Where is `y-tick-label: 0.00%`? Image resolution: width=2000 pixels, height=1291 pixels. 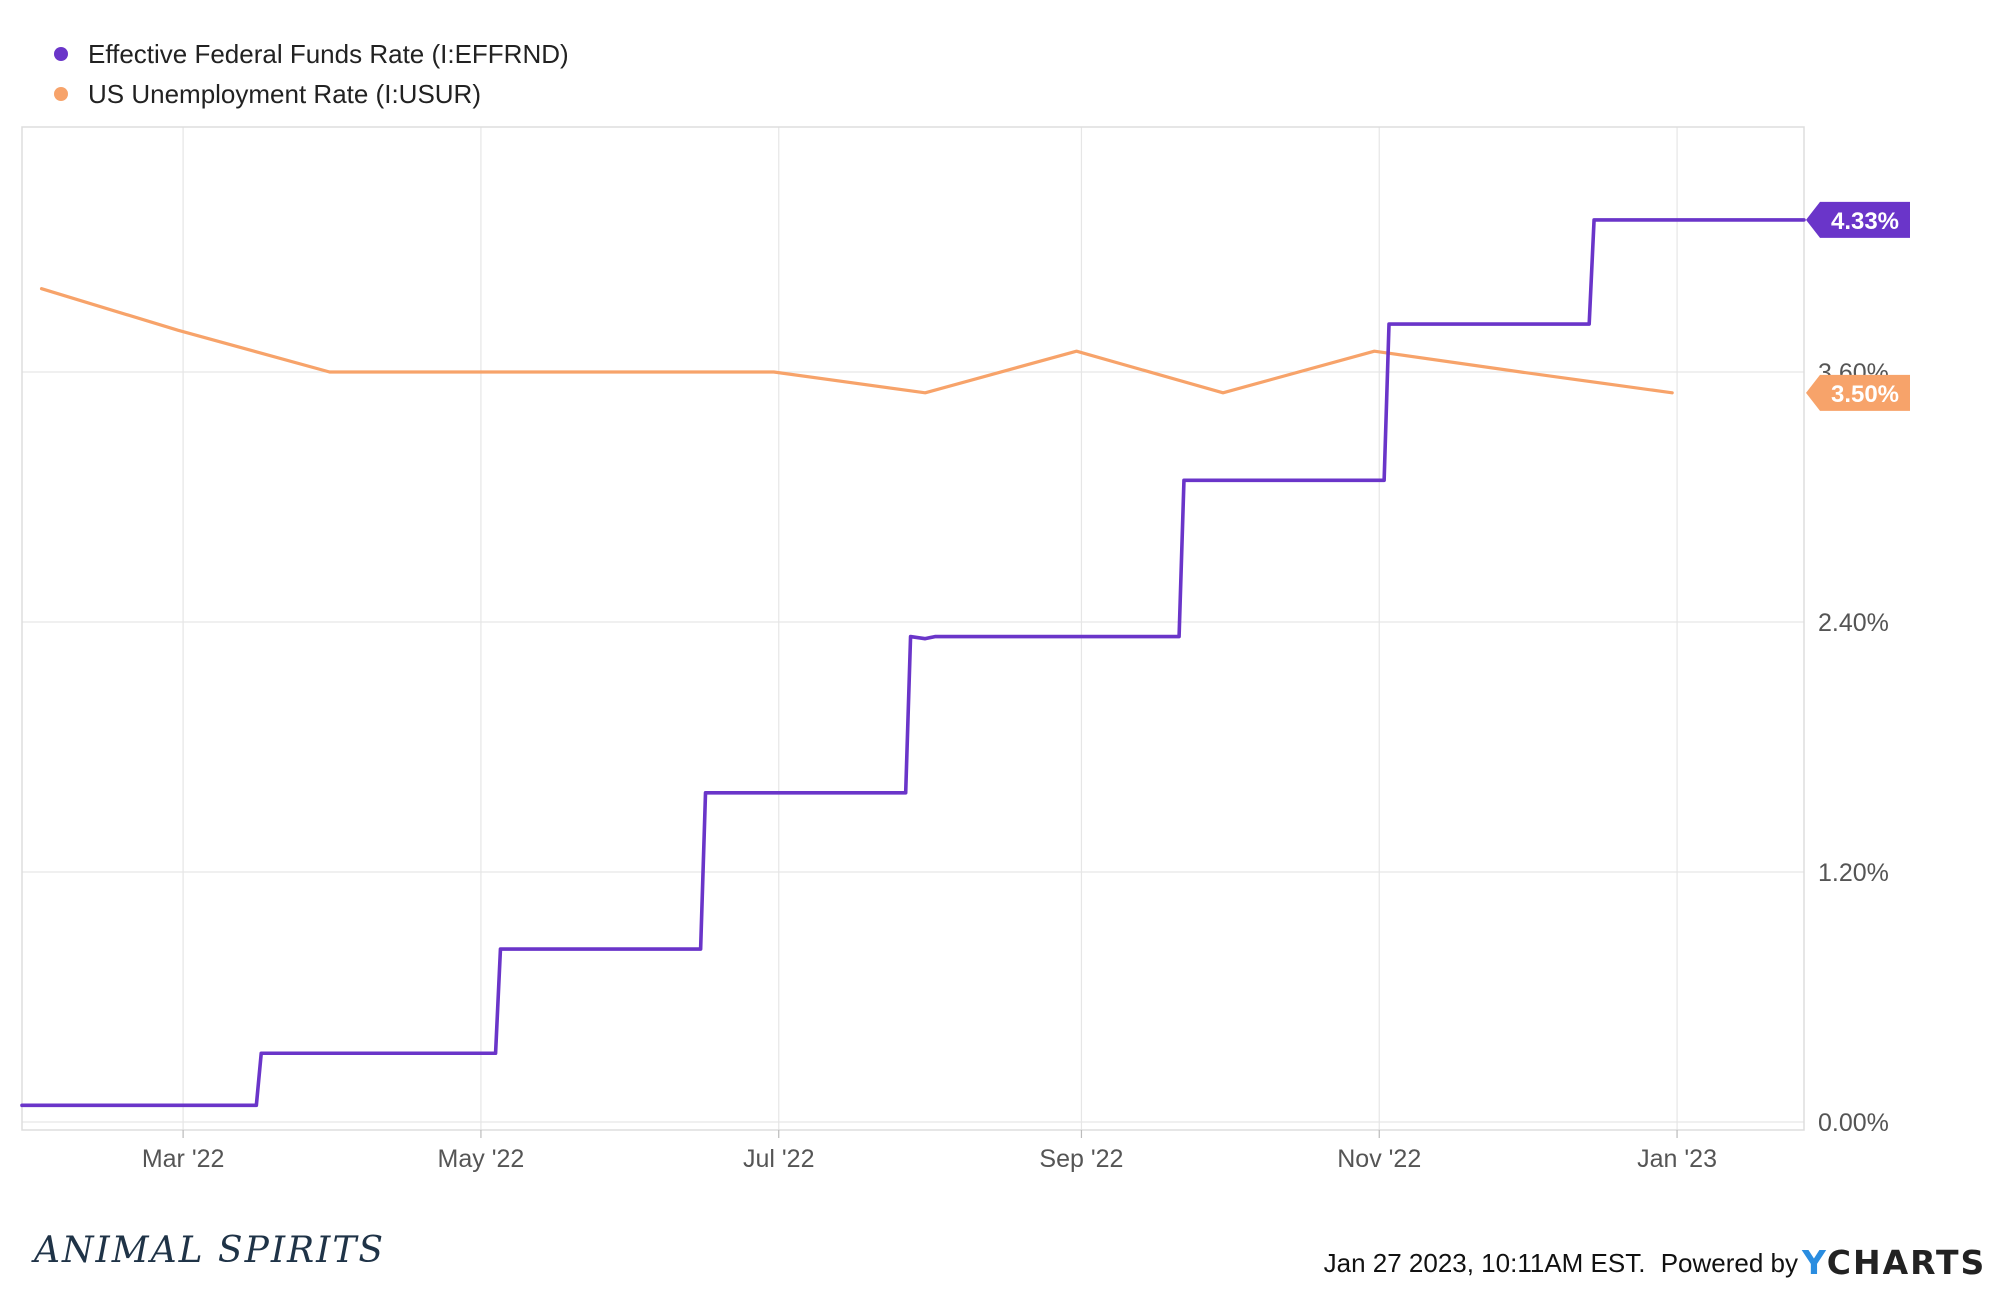 y-tick-label: 0.00% is located at coordinates (1853, 1123).